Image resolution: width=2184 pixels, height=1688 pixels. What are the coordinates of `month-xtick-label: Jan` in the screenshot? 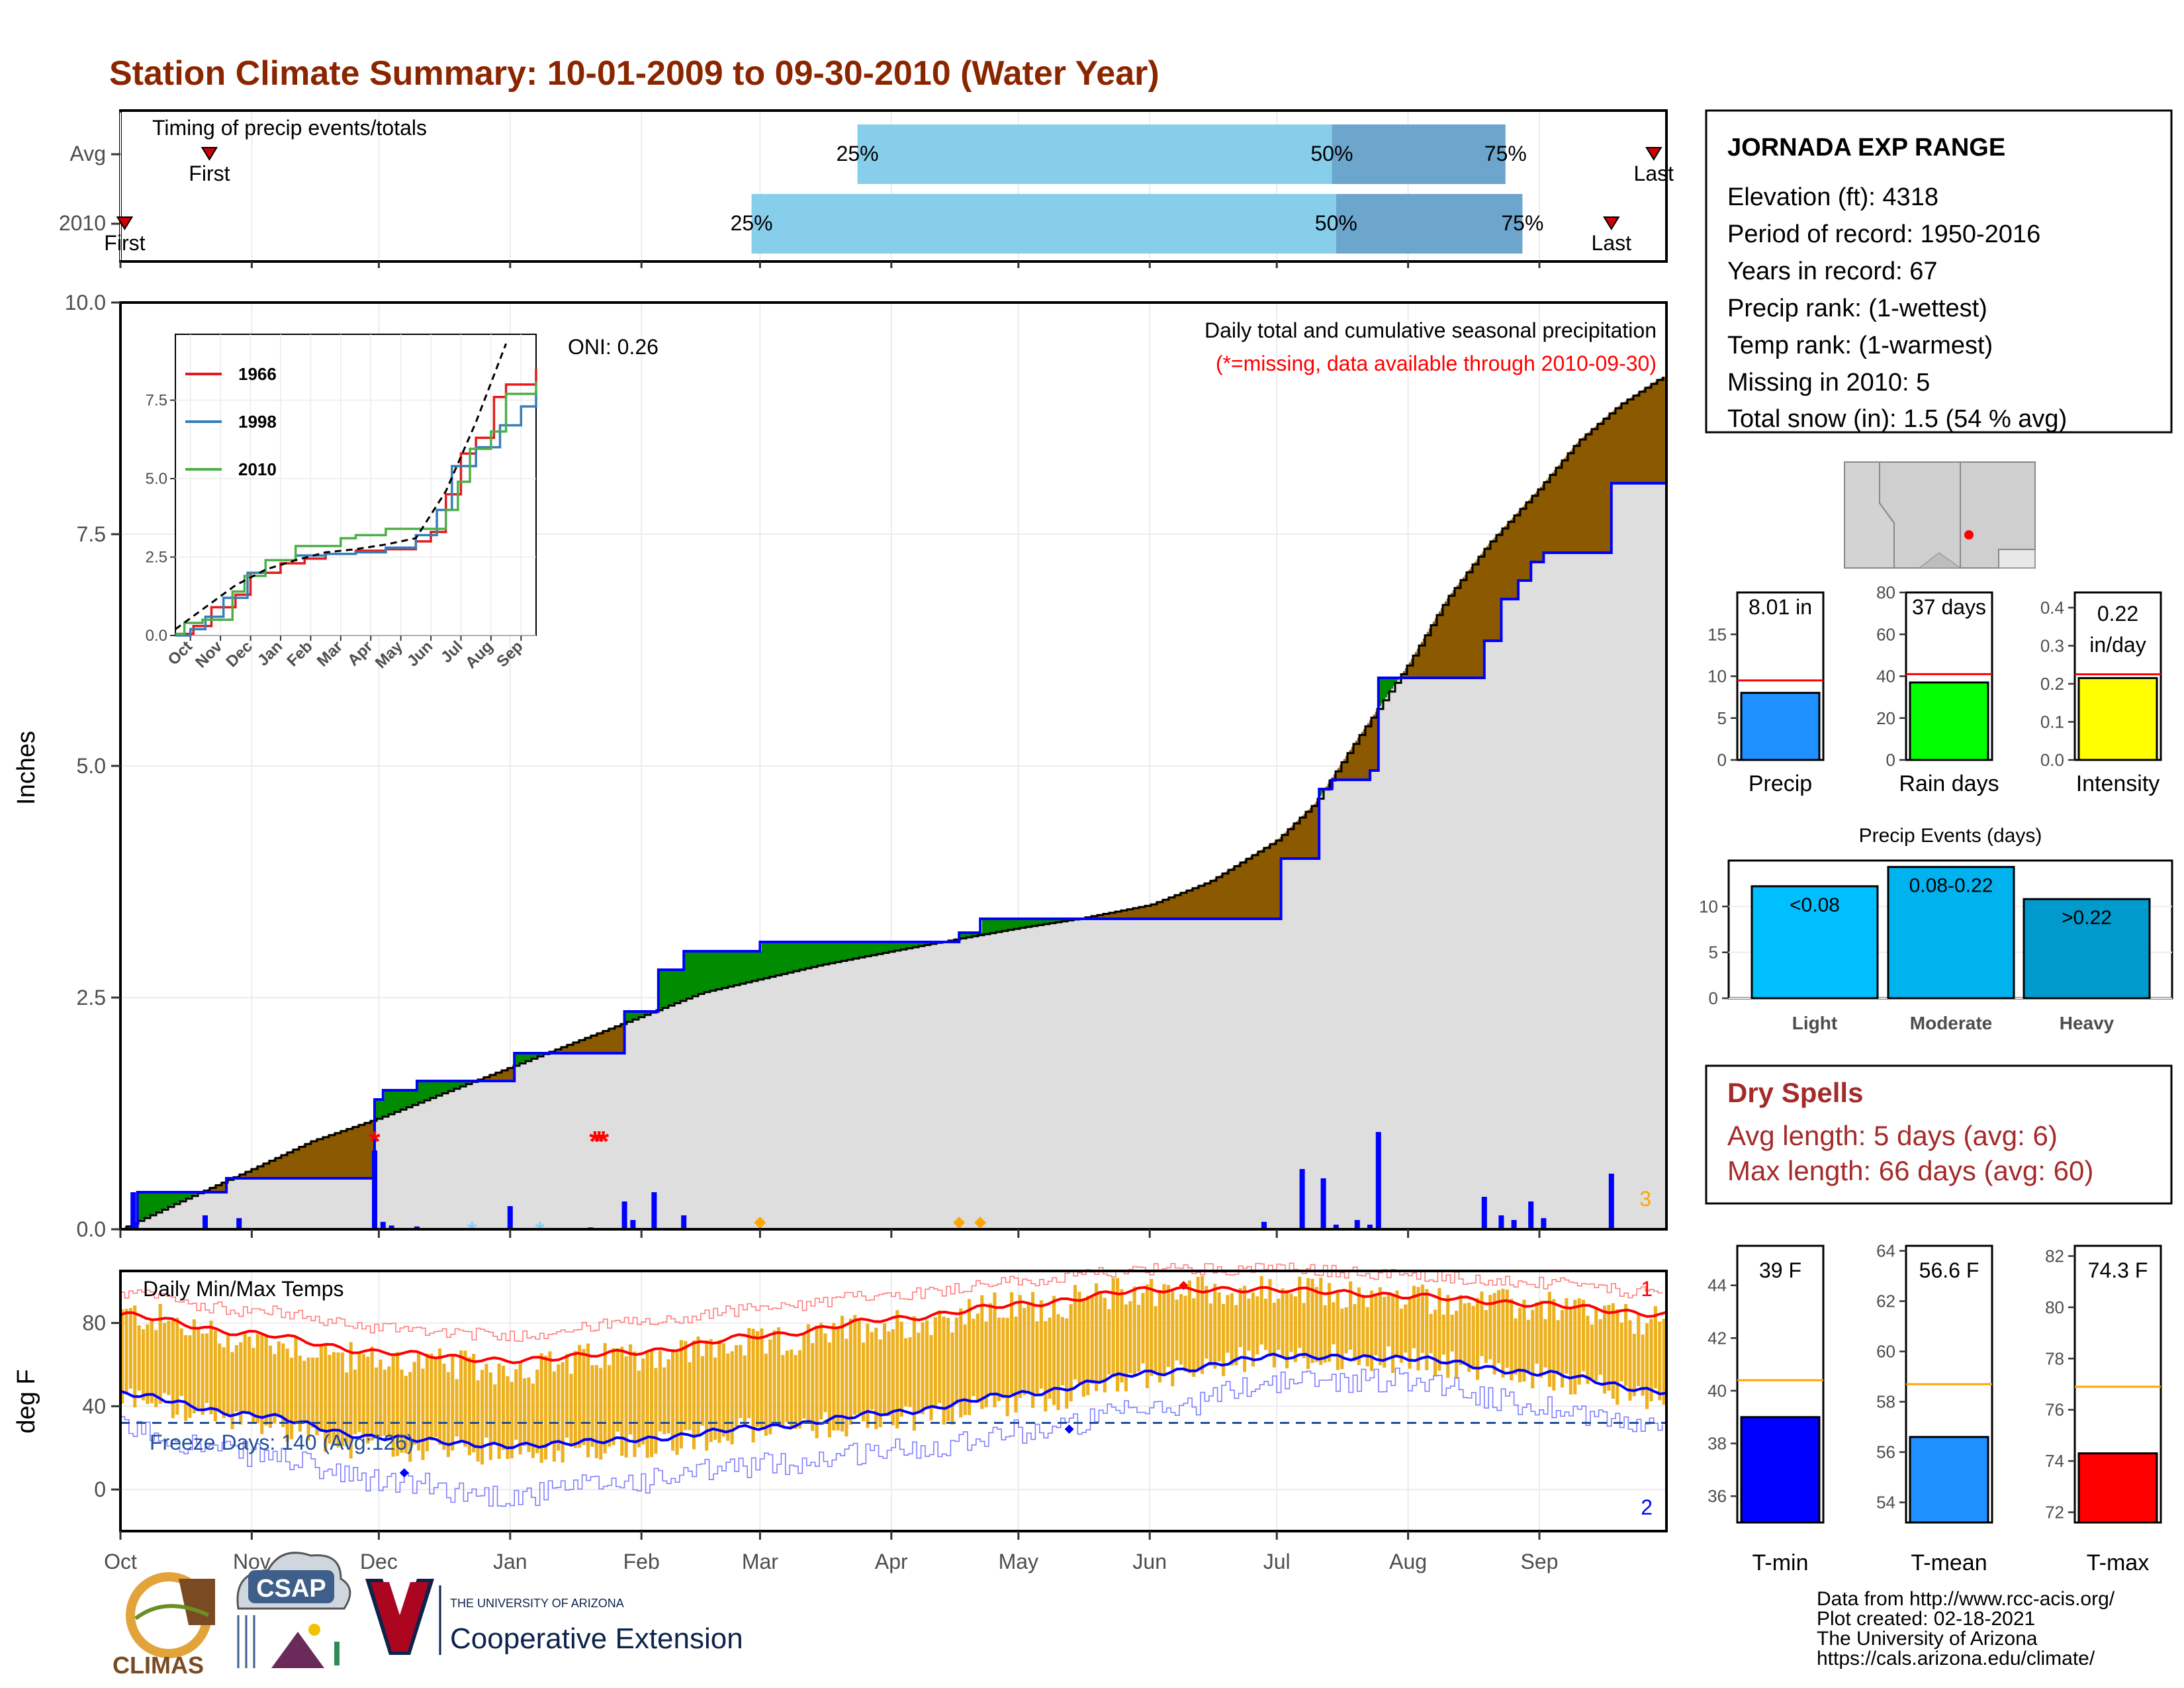 It's located at (510, 1561).